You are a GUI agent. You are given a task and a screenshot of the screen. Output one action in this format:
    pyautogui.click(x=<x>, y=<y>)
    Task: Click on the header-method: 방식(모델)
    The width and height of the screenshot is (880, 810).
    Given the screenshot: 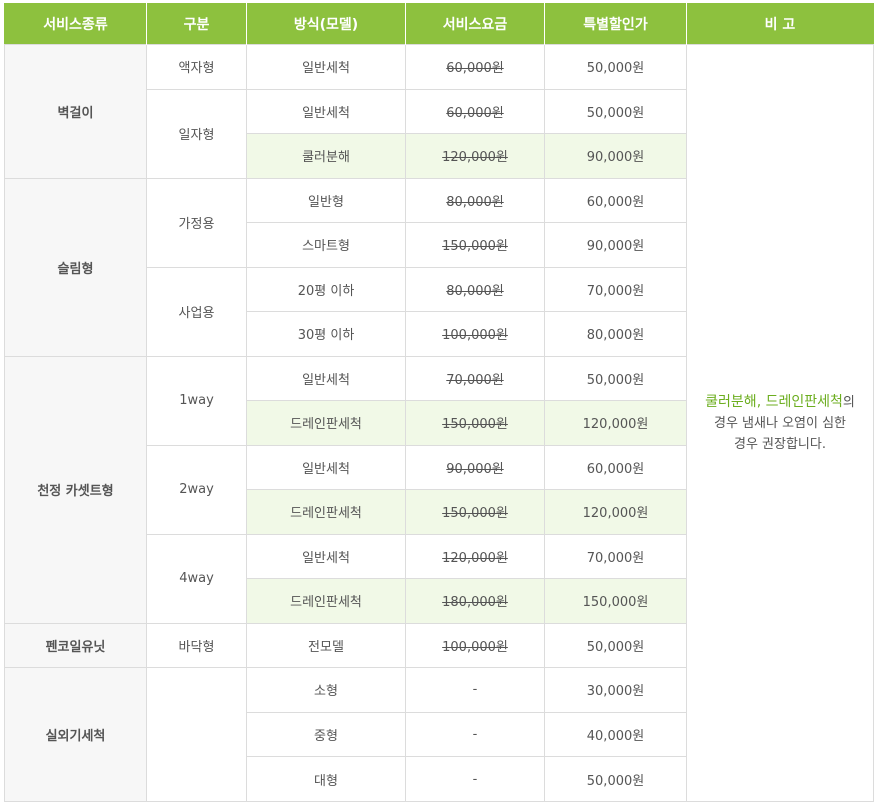 What is the action you would take?
    pyautogui.click(x=326, y=24)
    